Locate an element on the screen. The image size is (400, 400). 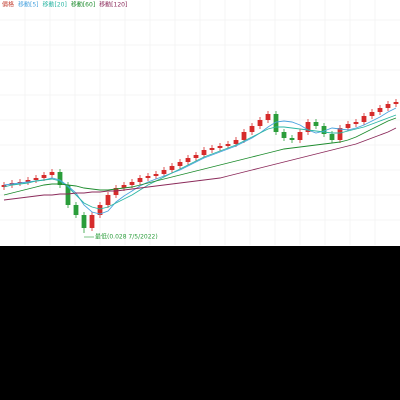
legend-label: 移動[20] is located at coordinates (55, 5).